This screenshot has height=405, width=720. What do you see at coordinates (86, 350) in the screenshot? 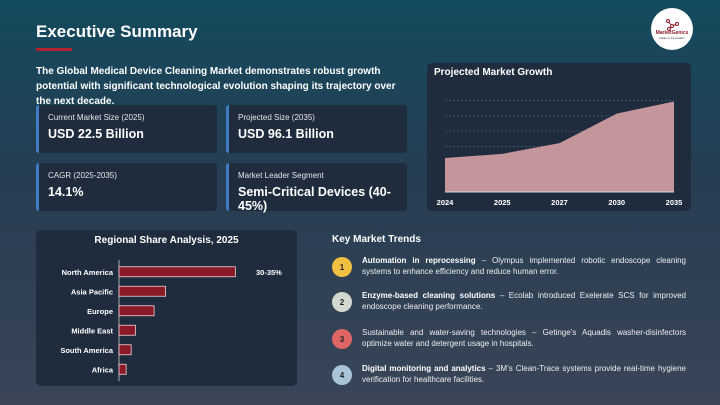
I see `category-label: South America` at bounding box center [86, 350].